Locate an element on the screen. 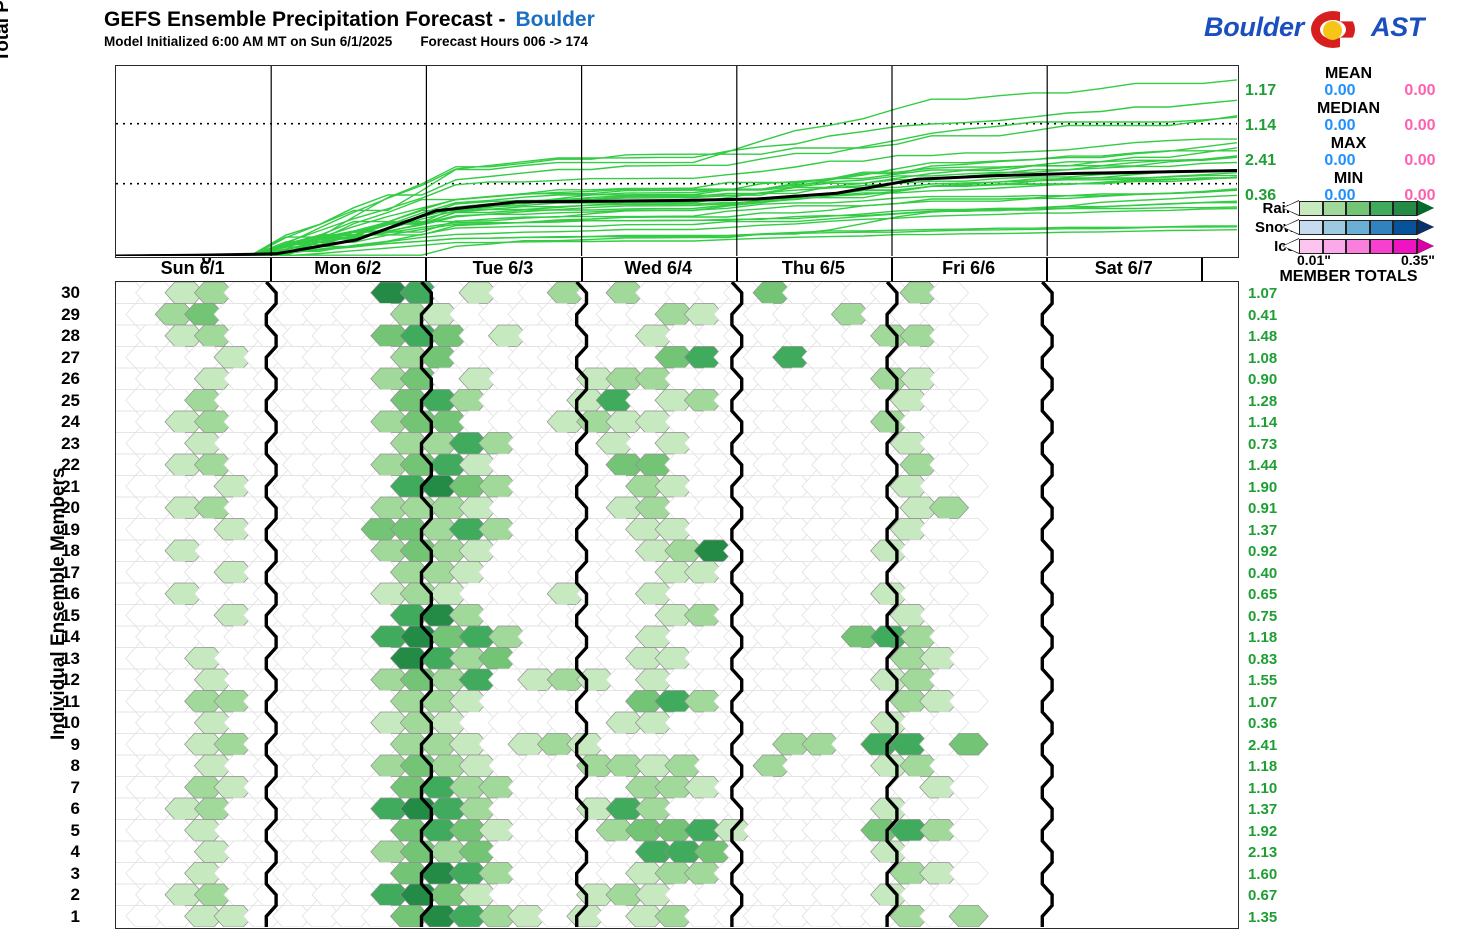  member-total-value: 1.28 is located at coordinates (1263, 401).